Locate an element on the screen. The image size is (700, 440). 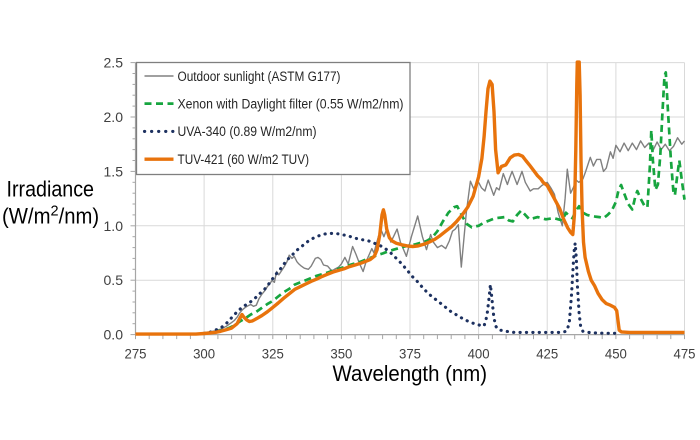
svg-text: 1.5 is located at coordinates (114, 171).